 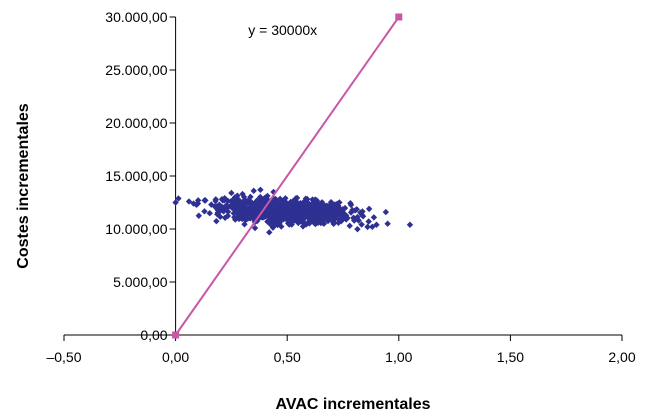 I want to click on equation-label: y = 30000x, so click(x=282, y=30).